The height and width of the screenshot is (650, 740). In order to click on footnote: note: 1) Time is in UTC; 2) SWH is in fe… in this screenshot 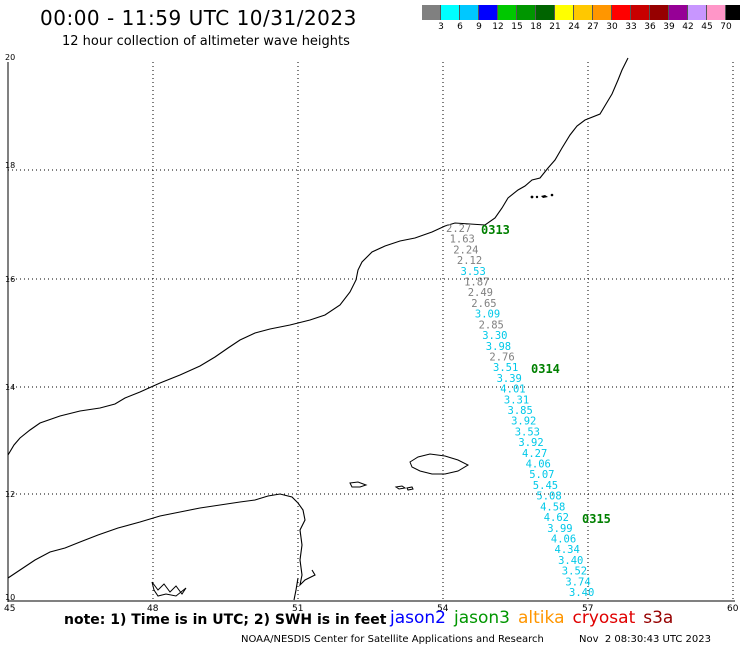, I will do `click(225, 620)`.